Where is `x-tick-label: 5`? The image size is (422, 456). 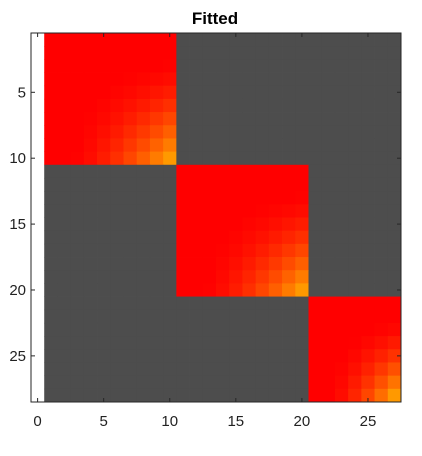
x-tick-label: 5 is located at coordinates (104, 421).